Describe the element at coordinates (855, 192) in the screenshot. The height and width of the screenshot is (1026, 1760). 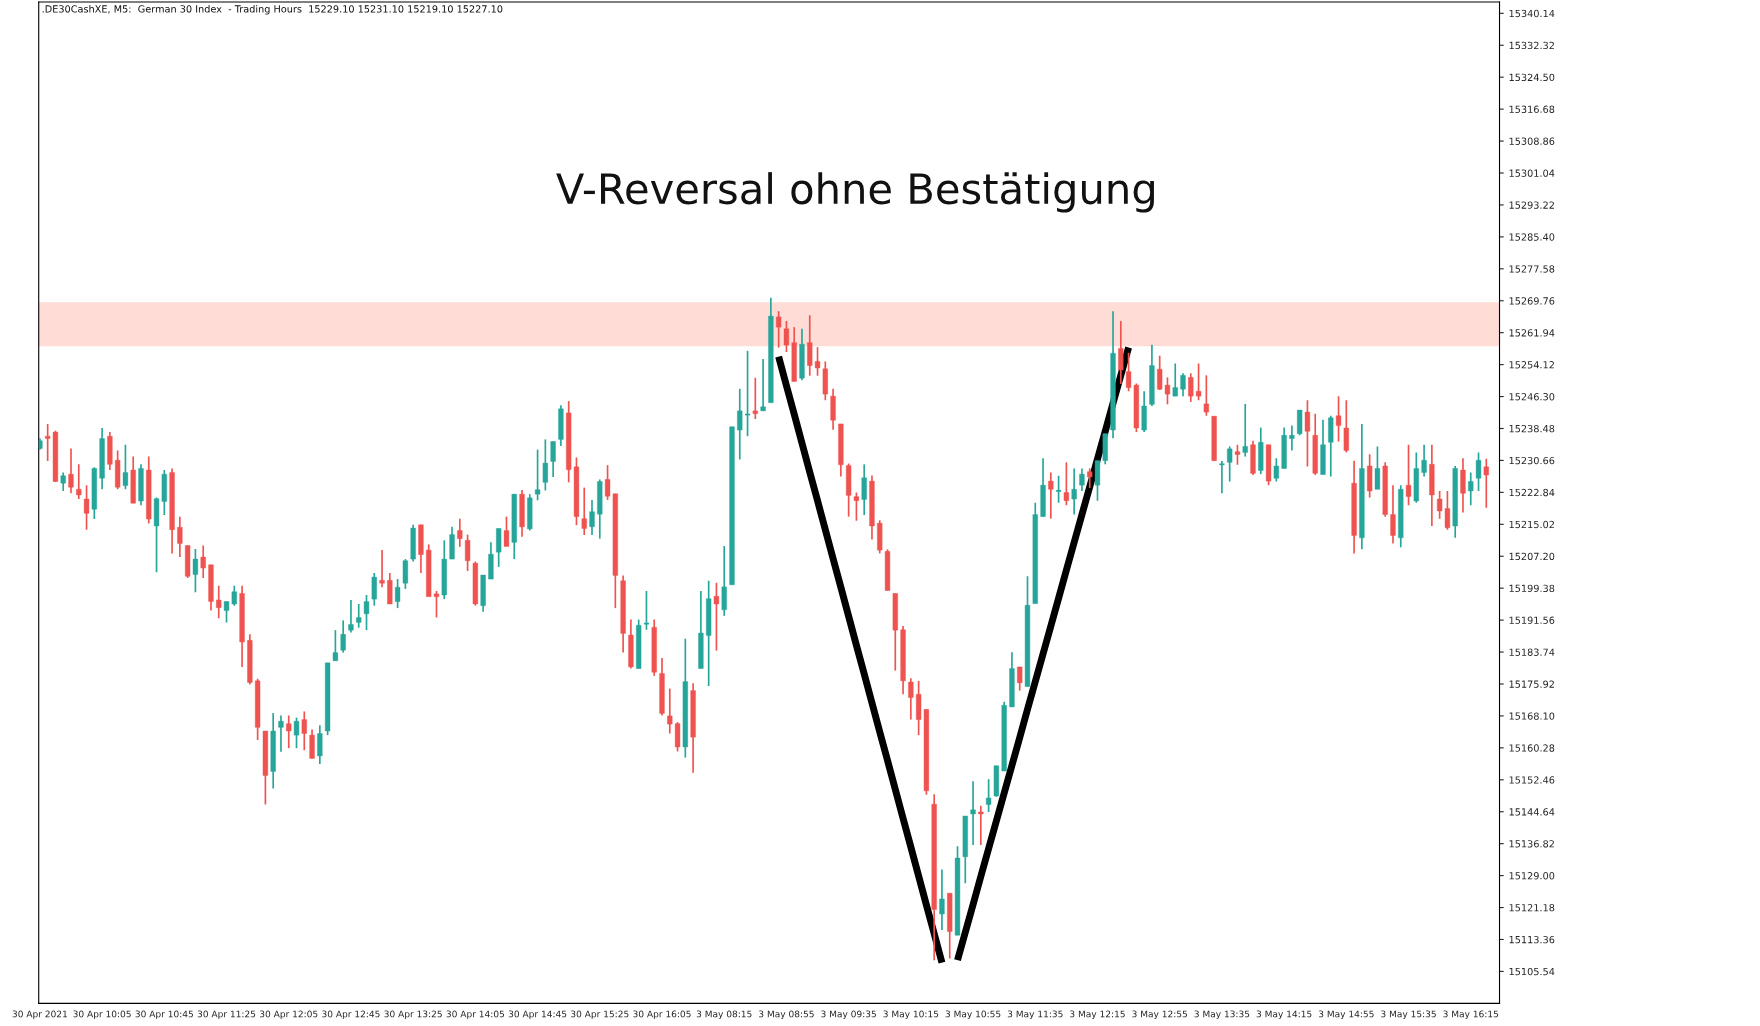
I see `text: V-Reversal ohne Bestätigung` at that location.